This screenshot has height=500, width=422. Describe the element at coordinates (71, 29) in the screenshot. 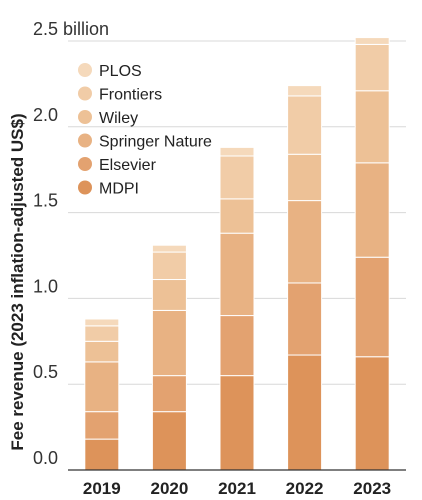

I see `y-tick-label: 2.5 billion` at that location.